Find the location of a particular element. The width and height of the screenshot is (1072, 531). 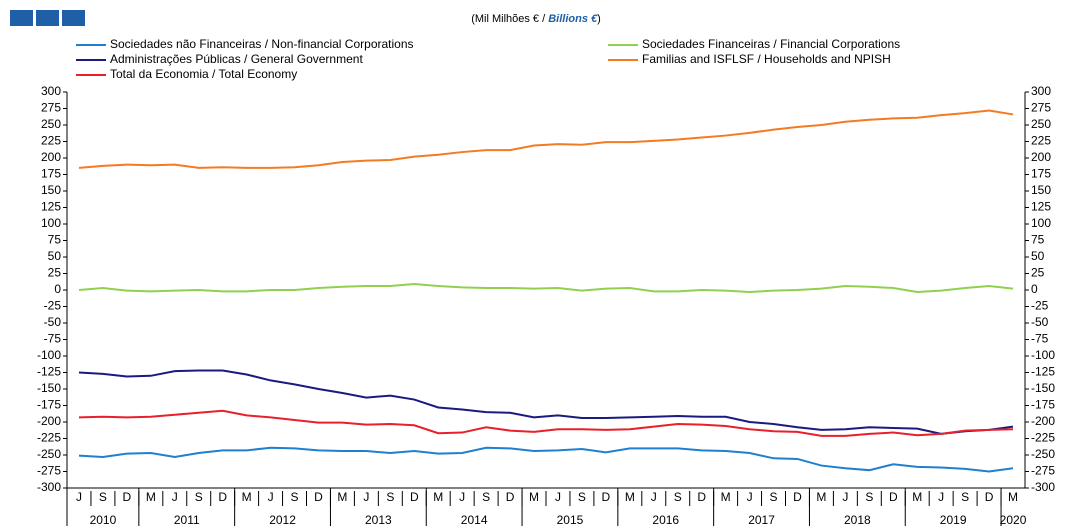

y-tick-label: 0 is located at coordinates (1034, 289).